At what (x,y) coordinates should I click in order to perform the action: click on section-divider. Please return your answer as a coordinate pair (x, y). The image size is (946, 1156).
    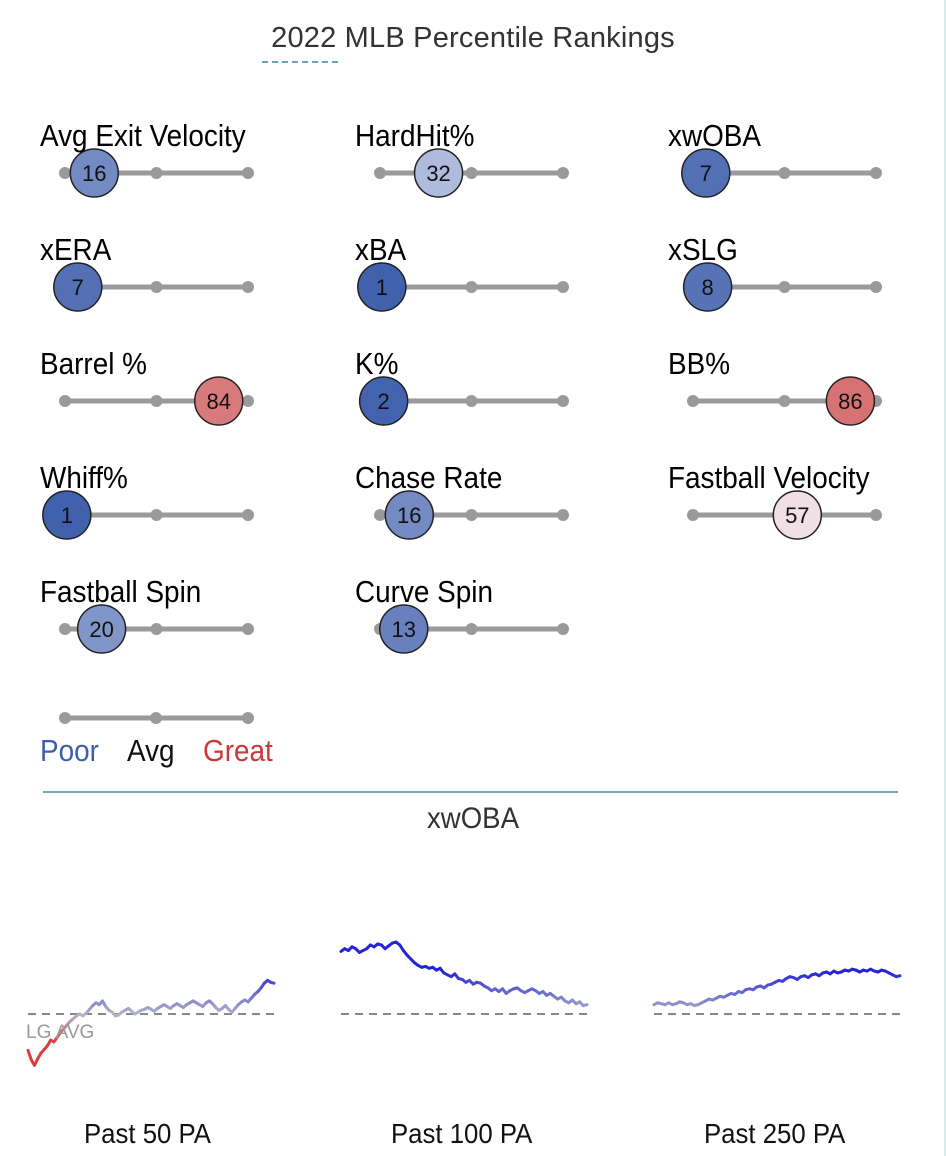
    Looking at the image, I should click on (470, 792).